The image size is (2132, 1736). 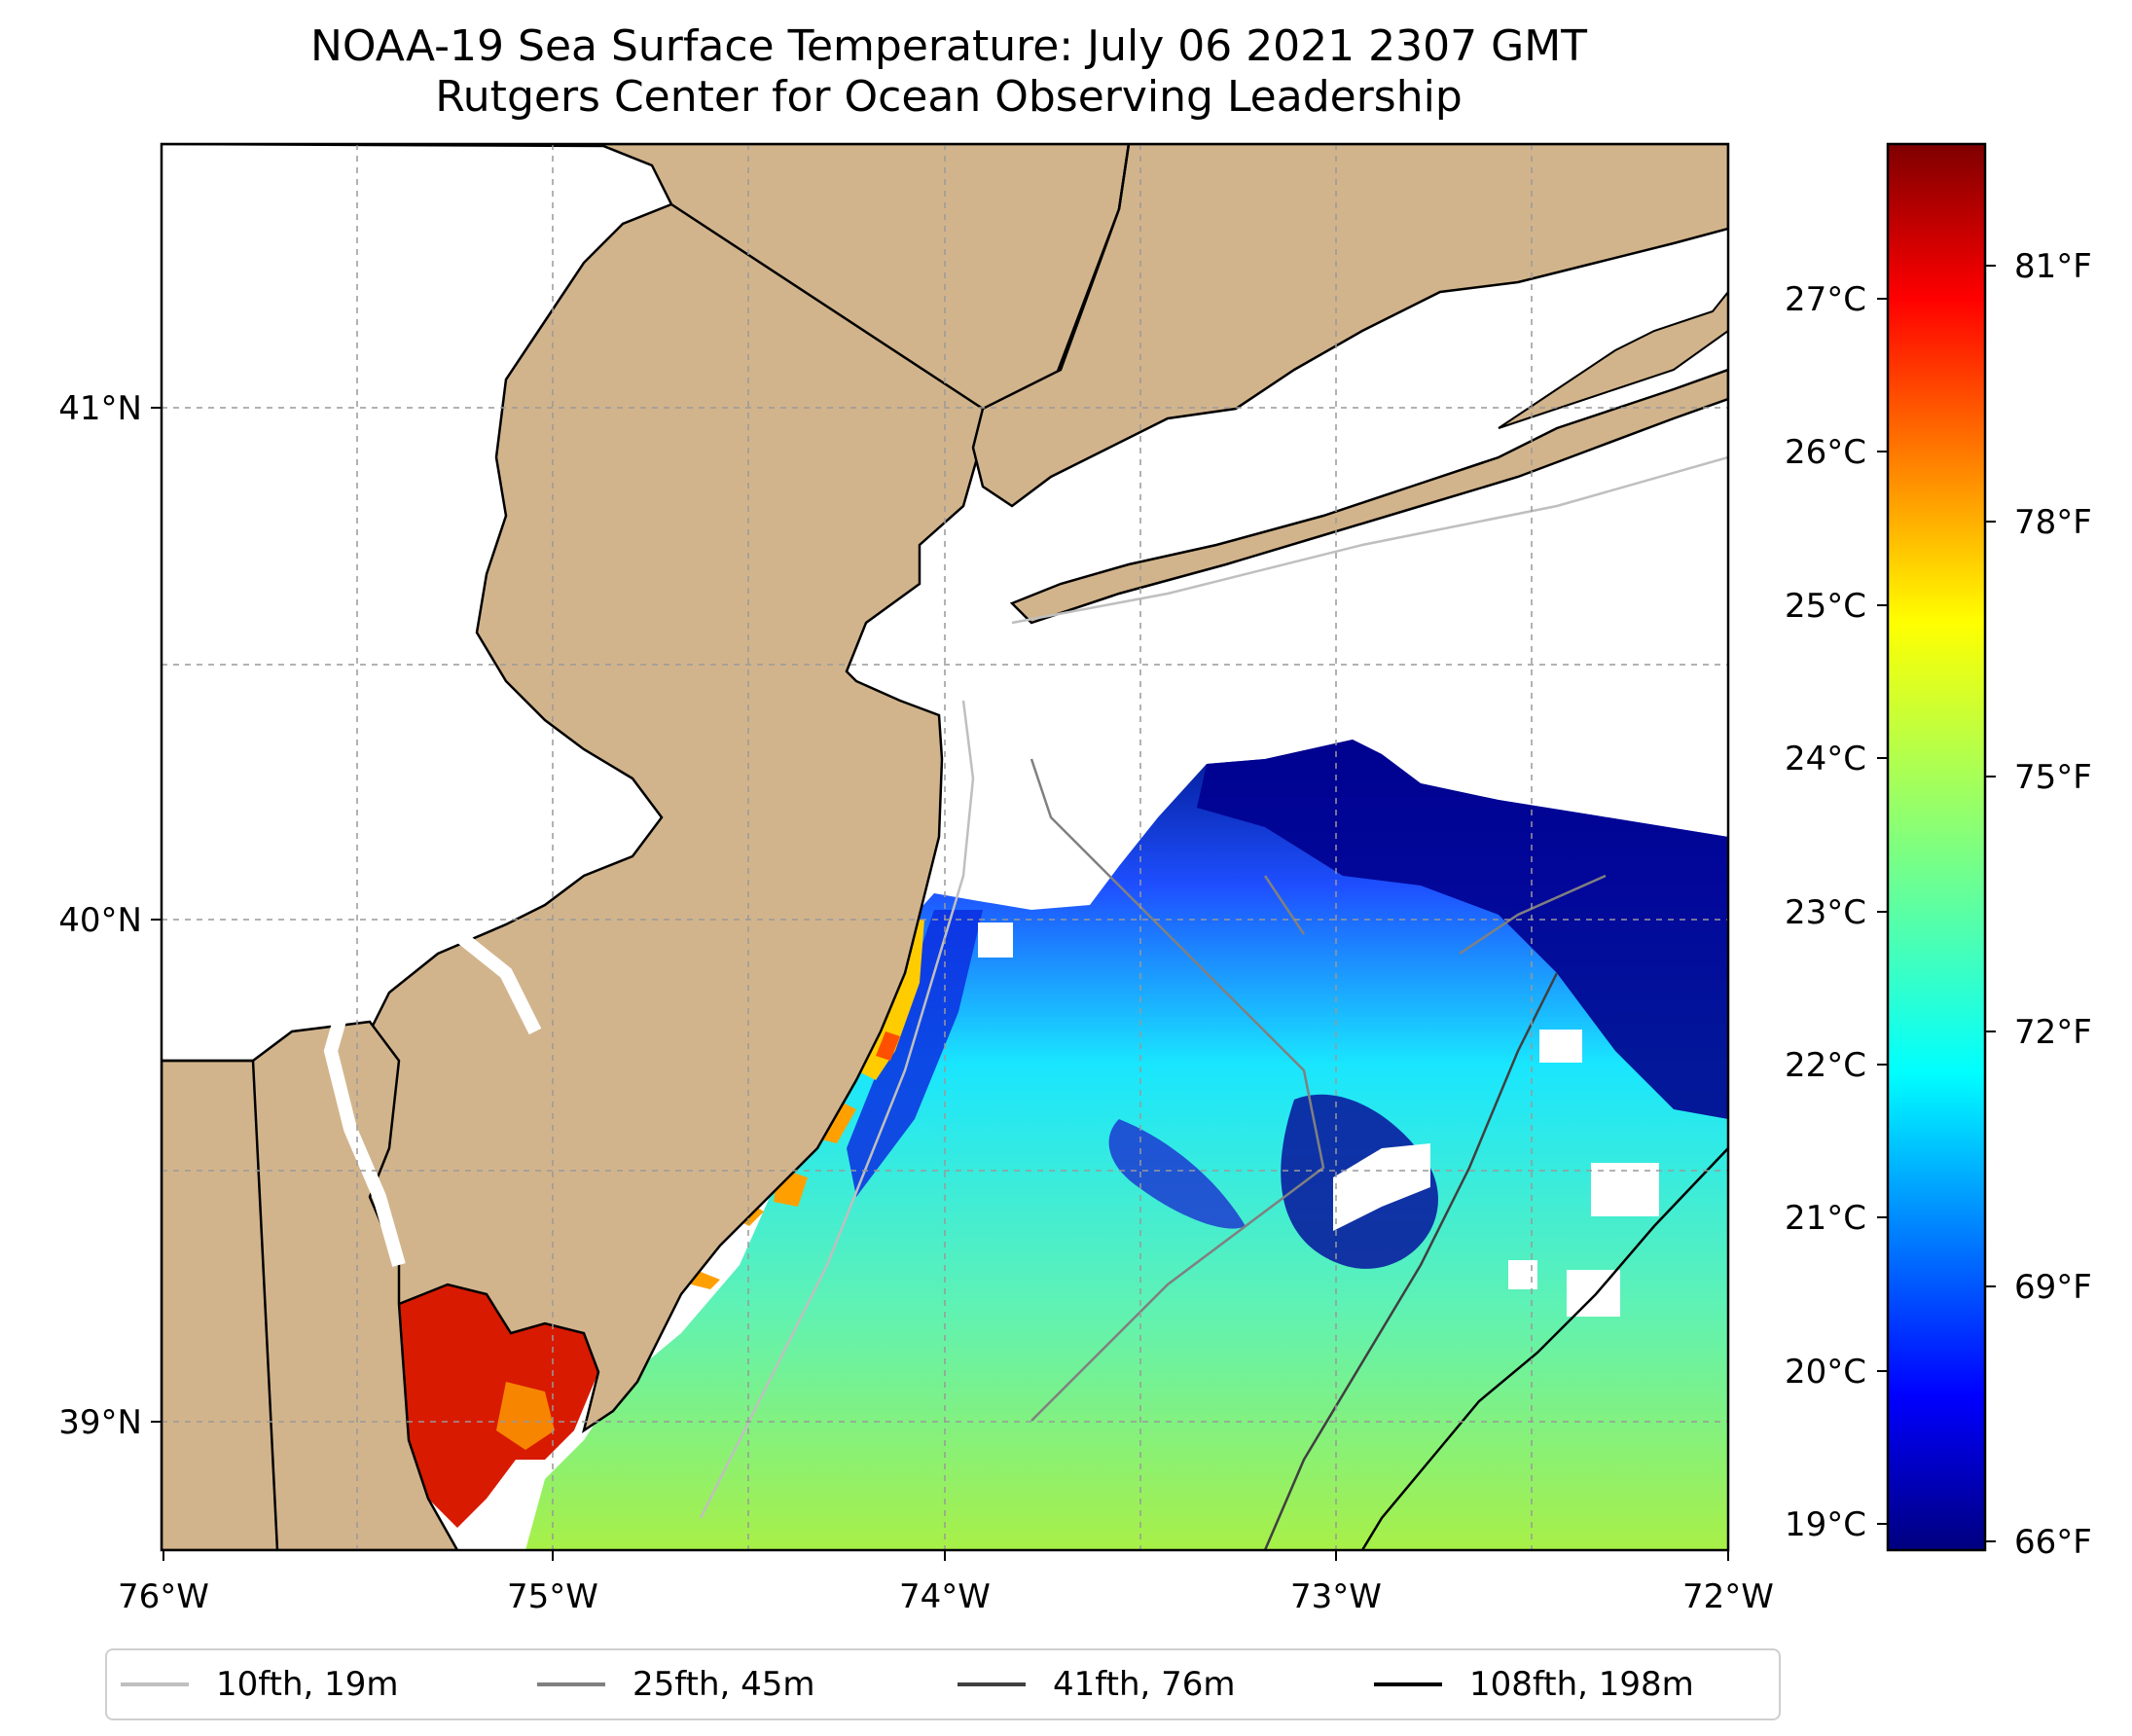 I want to click on y-axis, so click(x=157, y=915).